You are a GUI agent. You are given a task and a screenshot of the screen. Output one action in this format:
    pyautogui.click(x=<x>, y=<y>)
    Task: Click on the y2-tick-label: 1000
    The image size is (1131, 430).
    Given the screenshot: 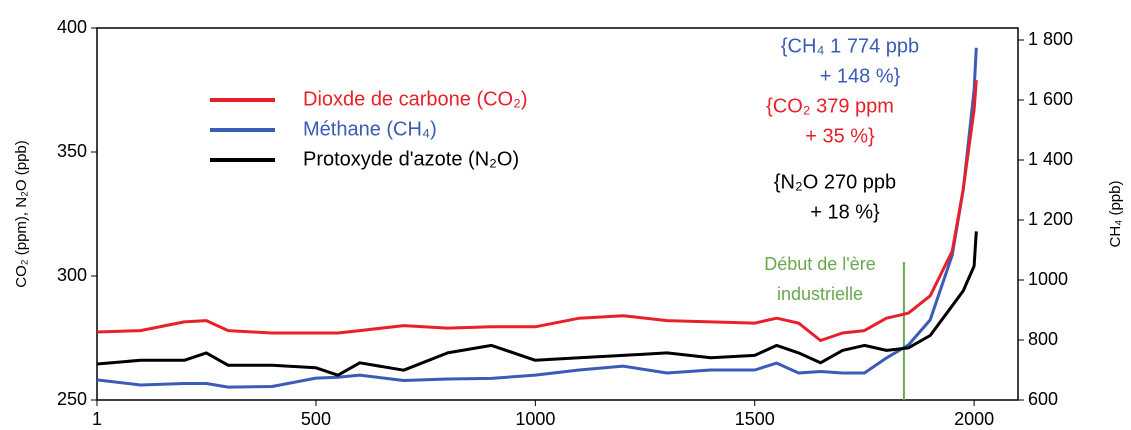 What is the action you would take?
    pyautogui.click(x=1048, y=279)
    